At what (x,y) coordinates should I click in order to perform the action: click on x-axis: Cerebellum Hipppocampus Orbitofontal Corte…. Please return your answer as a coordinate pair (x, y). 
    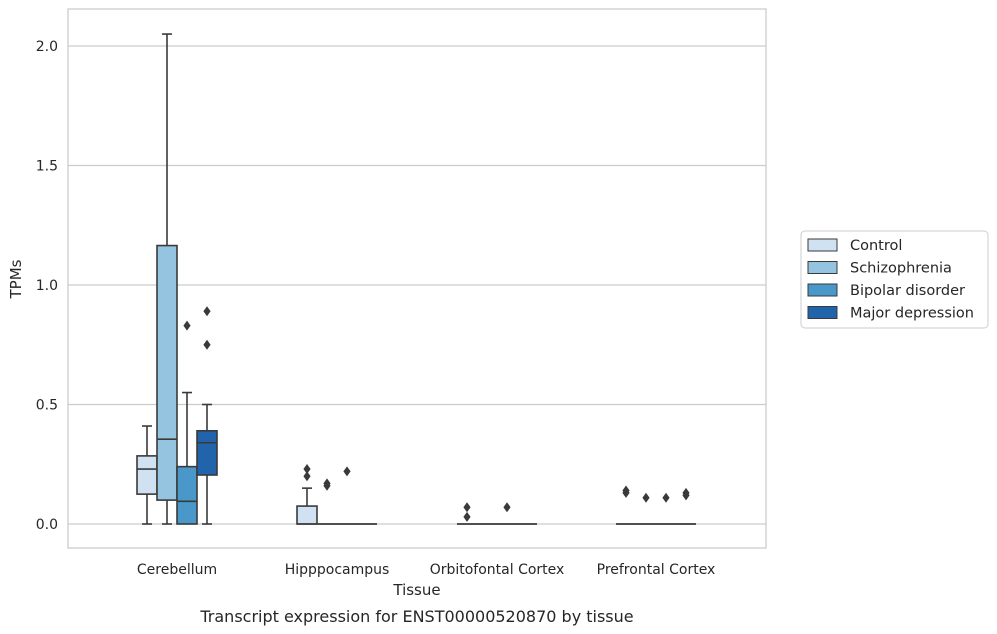
    Looking at the image, I should click on (426, 570).